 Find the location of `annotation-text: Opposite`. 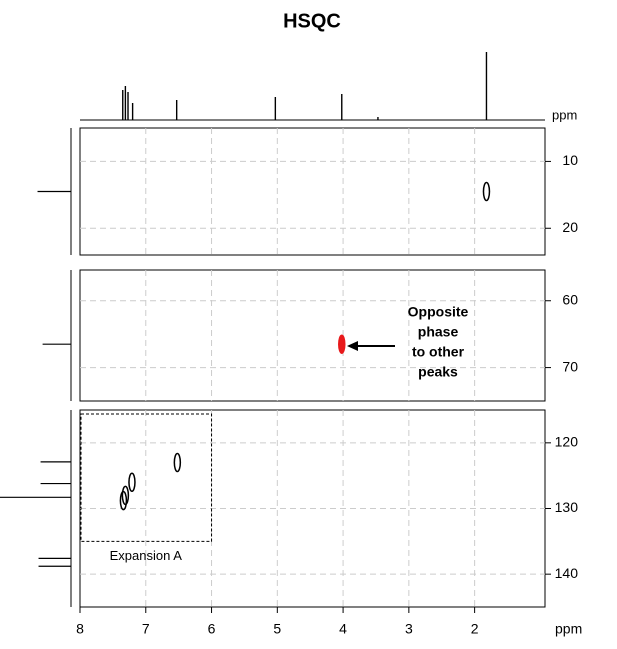

annotation-text: Opposite is located at coordinates (438, 312).